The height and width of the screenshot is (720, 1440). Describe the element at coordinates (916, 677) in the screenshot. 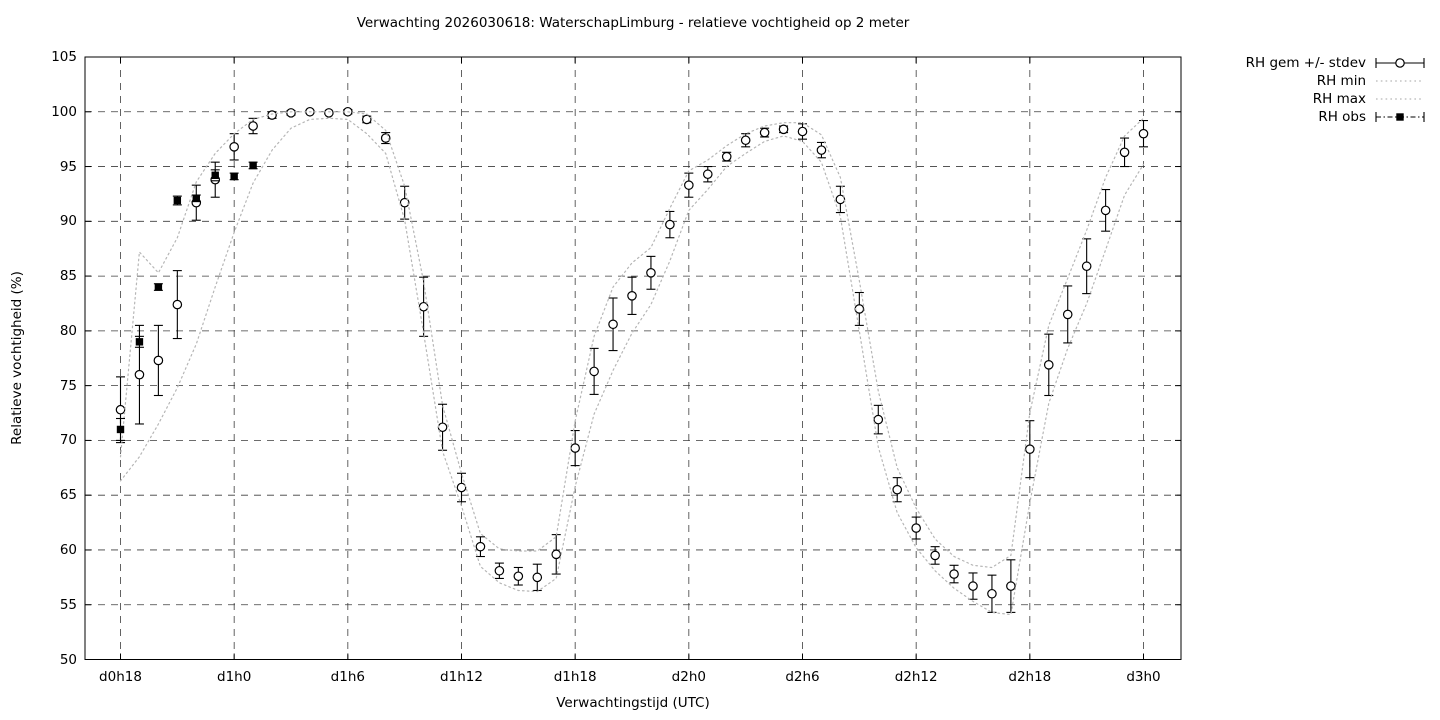

I see `x-tick-label: d2h12` at that location.